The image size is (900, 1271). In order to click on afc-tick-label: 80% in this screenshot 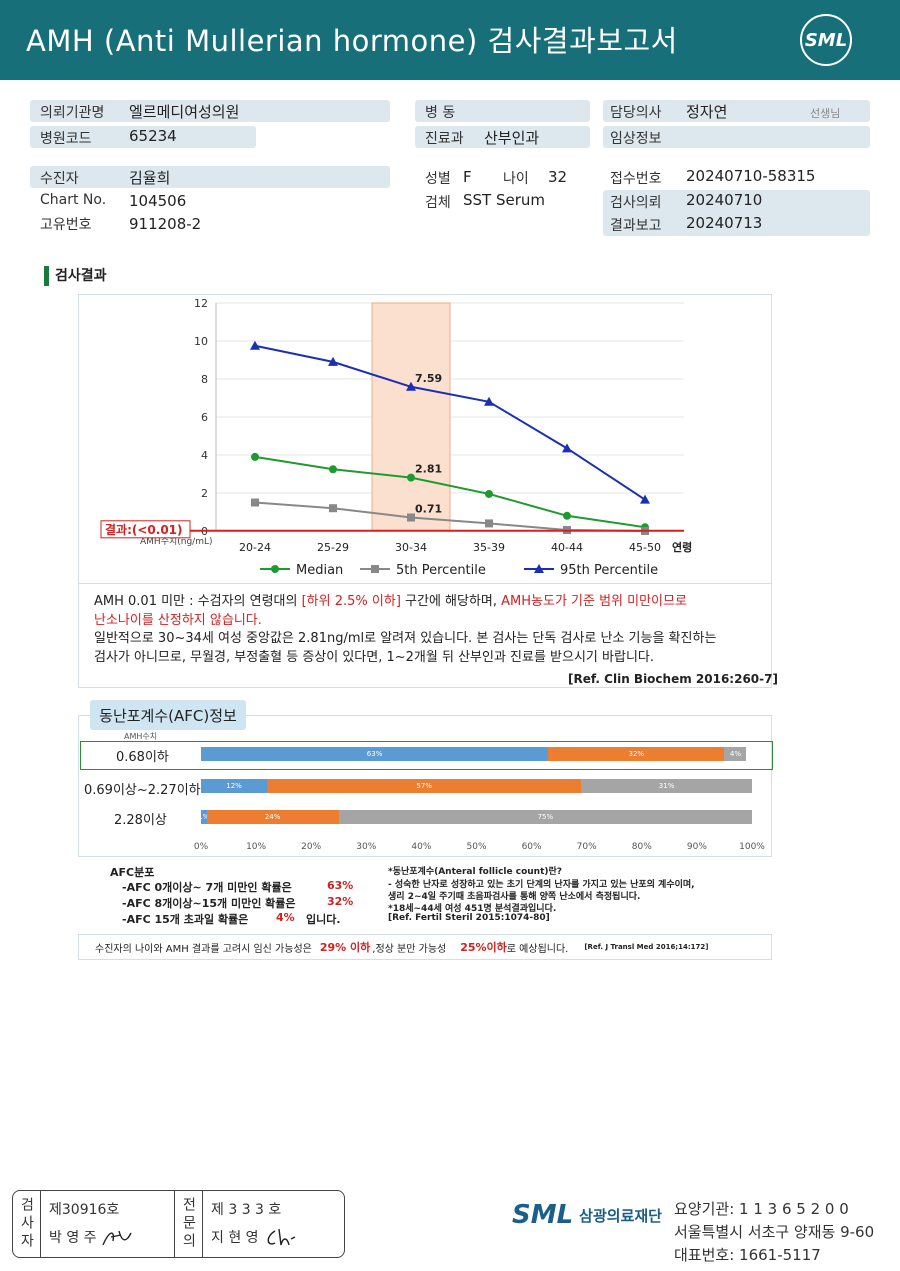, I will do `click(641, 847)`.